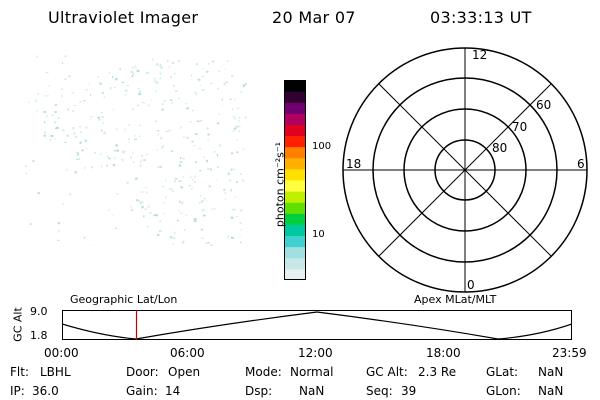 This screenshot has height=400, width=600. What do you see at coordinates (280, 184) in the screenshot?
I see `colorbar-axis-title: photon cm⁻²s⁻¹` at bounding box center [280, 184].